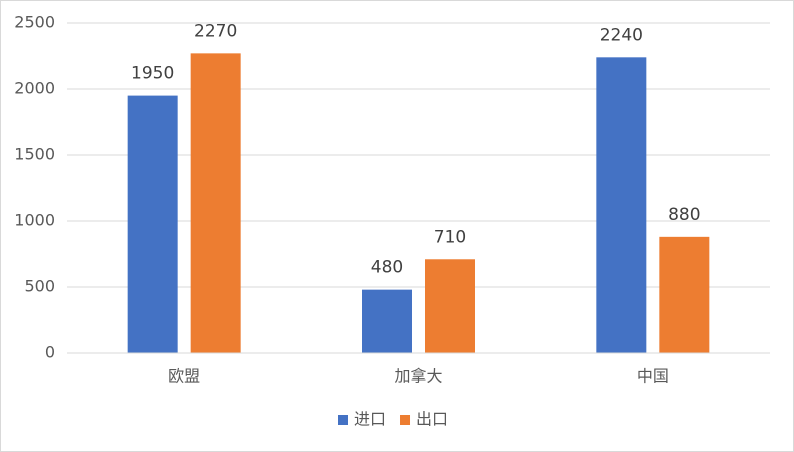  Describe the element at coordinates (418, 376) in the screenshot. I see `x-tick-label: 加拿大` at that location.